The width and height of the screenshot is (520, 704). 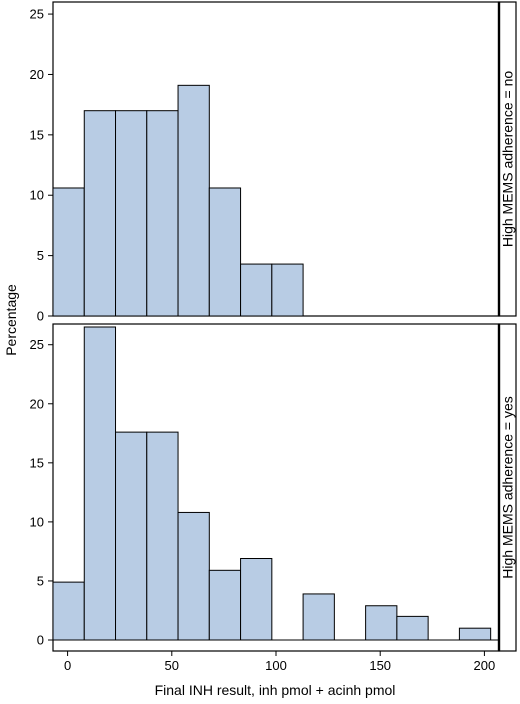 I want to click on x-tick-label: 50, so click(x=172, y=665).